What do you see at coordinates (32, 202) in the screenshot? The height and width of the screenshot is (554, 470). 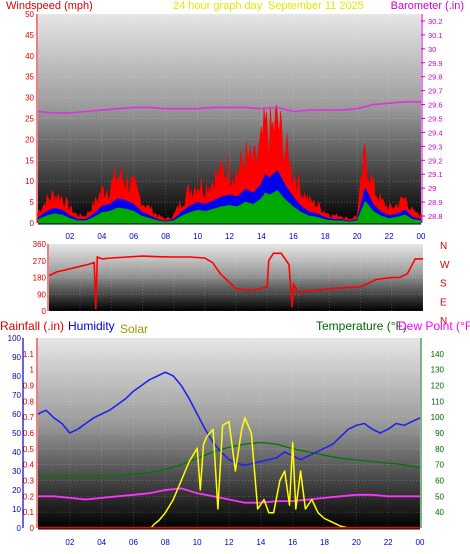 I see `windspeed-tick-label: 5` at bounding box center [32, 202].